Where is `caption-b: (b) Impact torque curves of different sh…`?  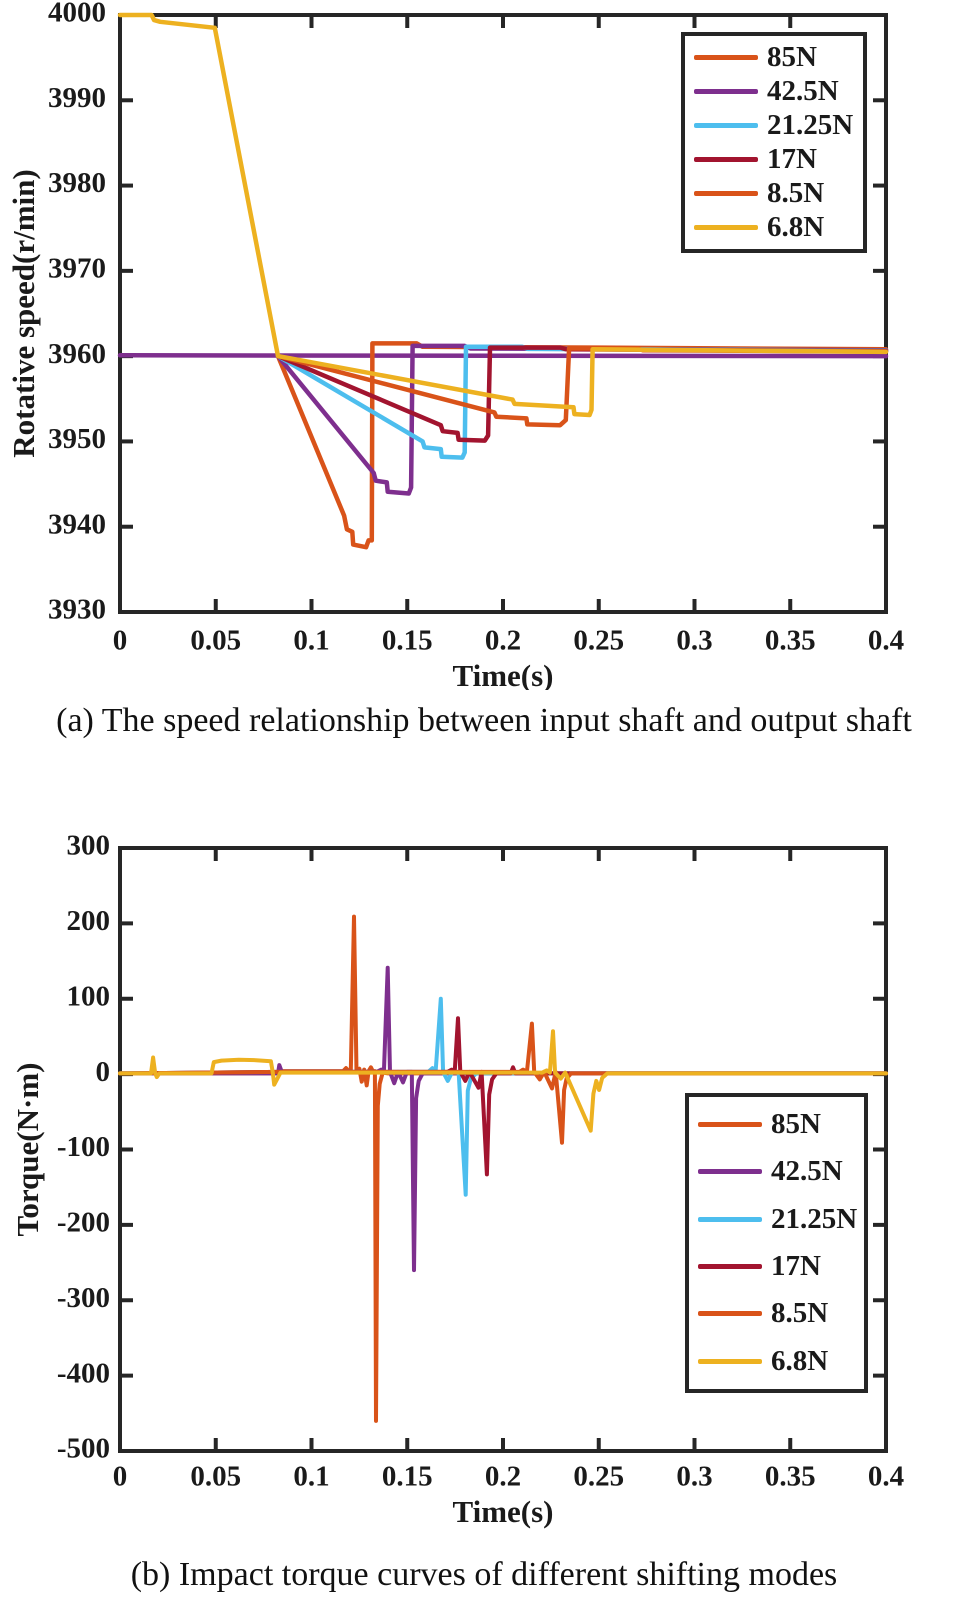 caption-b: (b) Impact torque curves of different sh… is located at coordinates (484, 1574).